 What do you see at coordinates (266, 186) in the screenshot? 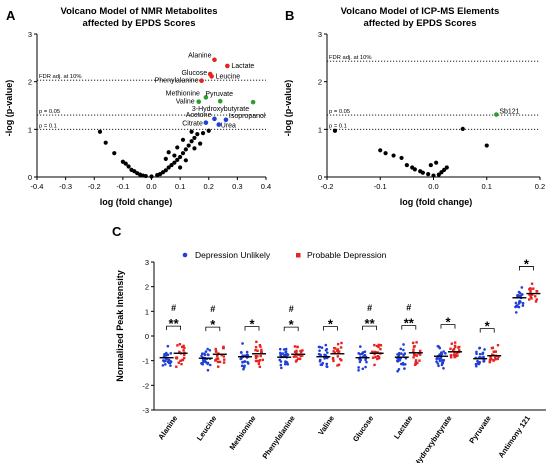
I see `chart-a-x-tick-label: 0.4` at bounding box center [266, 186].